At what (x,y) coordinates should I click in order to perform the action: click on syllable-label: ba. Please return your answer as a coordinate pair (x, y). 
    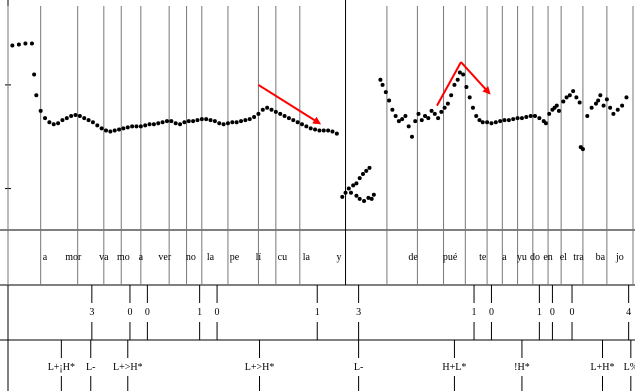
    Looking at the image, I should click on (601, 257).